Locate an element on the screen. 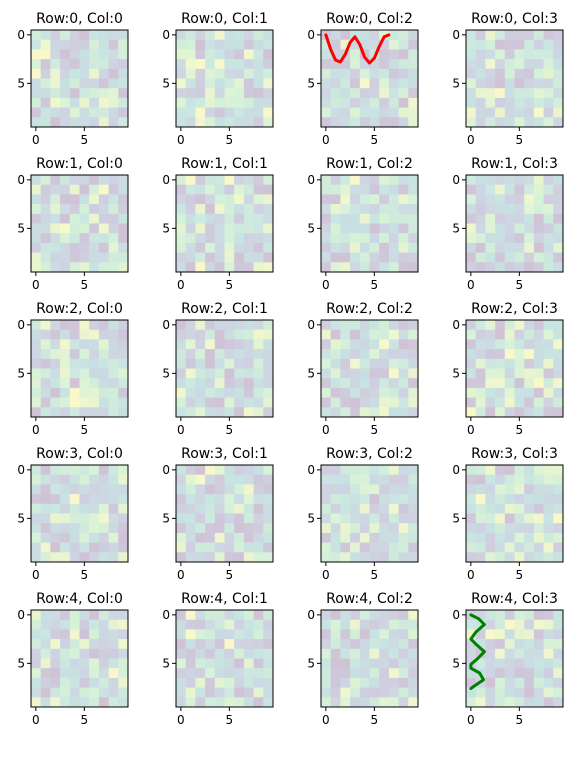  axes-frame is located at coordinates (224, 658).